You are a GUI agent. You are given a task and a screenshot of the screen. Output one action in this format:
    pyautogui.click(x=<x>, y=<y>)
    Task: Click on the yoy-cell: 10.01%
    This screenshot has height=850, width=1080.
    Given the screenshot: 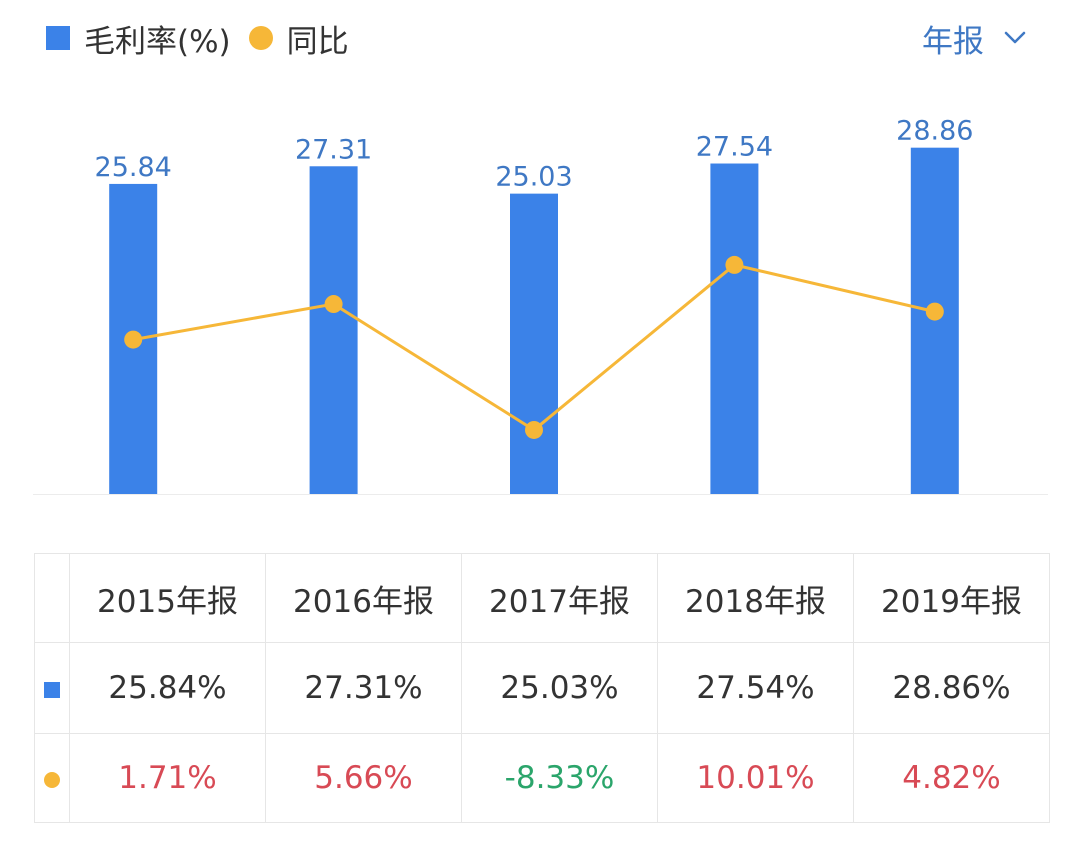 What is the action you would take?
    pyautogui.click(x=755, y=778)
    